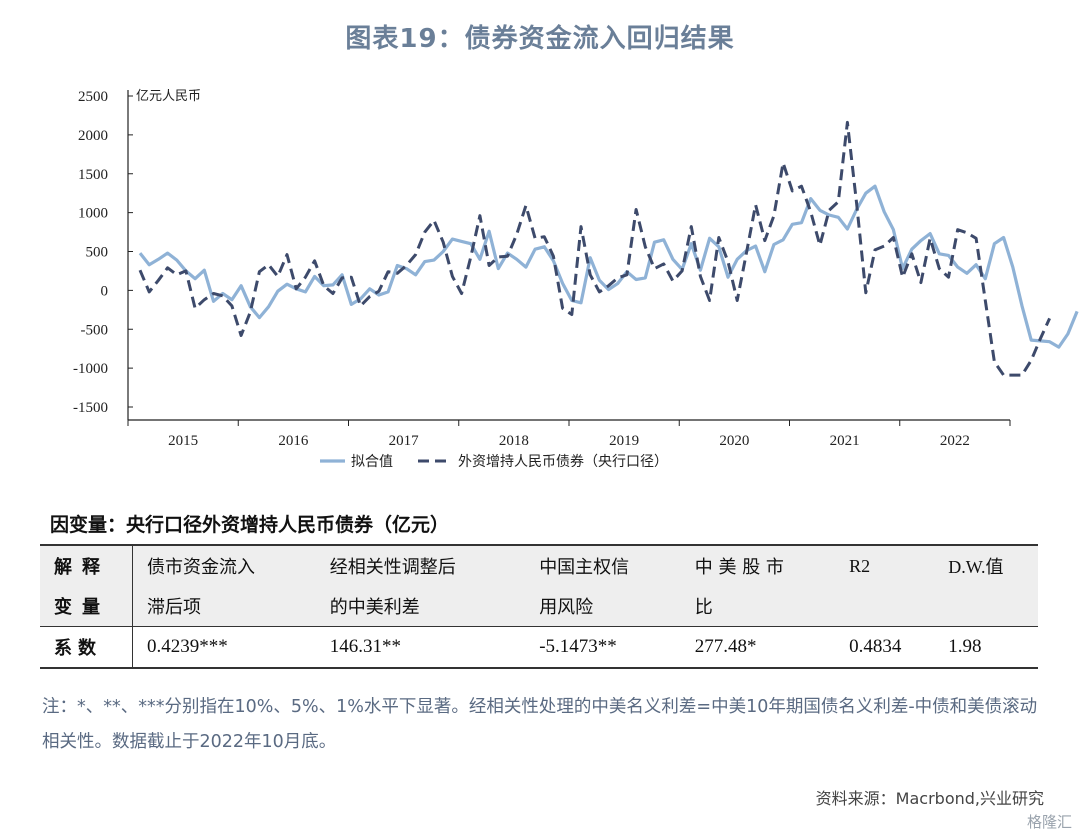 The image size is (1080, 838). What do you see at coordinates (250, 525) in the screenshot?
I see `dependent-variable-label: 因变量：央行口径外资增持人民币债券（亿元）` at bounding box center [250, 525].